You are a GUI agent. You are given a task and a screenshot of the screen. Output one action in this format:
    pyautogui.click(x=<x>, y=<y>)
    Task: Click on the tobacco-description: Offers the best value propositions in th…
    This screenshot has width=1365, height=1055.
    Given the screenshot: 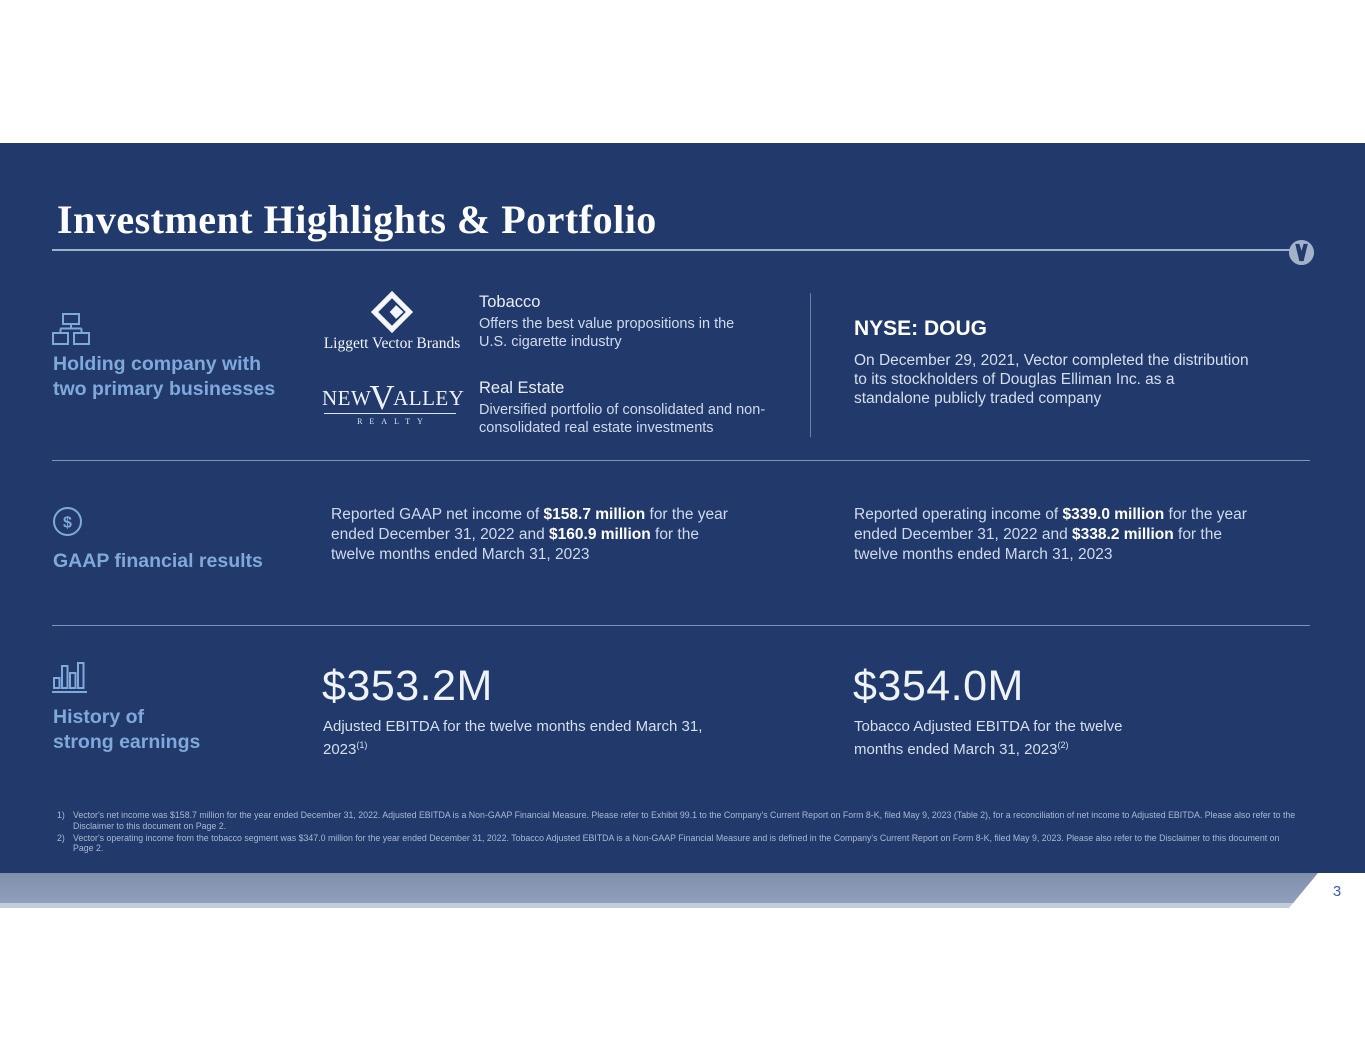 What is the action you would take?
    pyautogui.click(x=607, y=333)
    